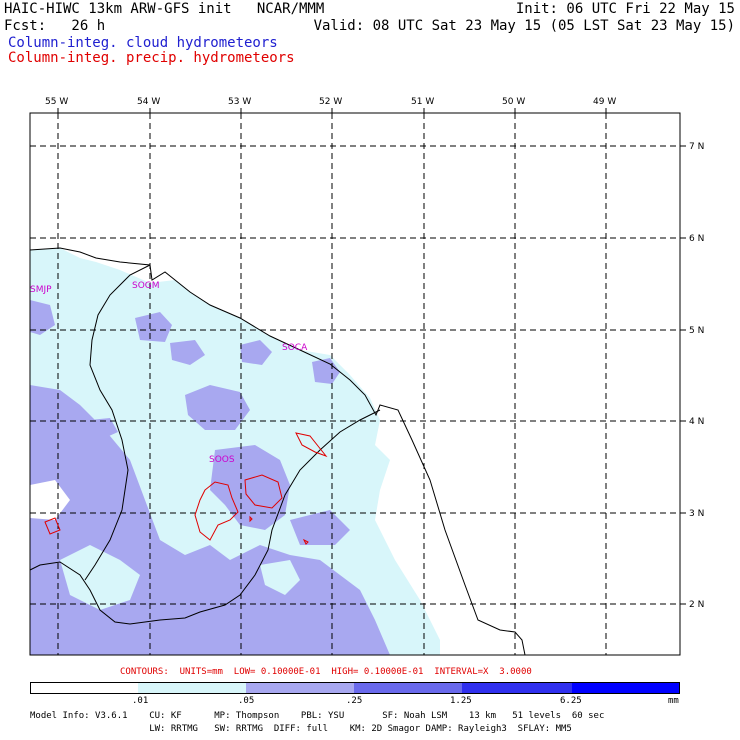  Describe the element at coordinates (295, 348) in the screenshot. I see `station-label: SOCA` at that location.